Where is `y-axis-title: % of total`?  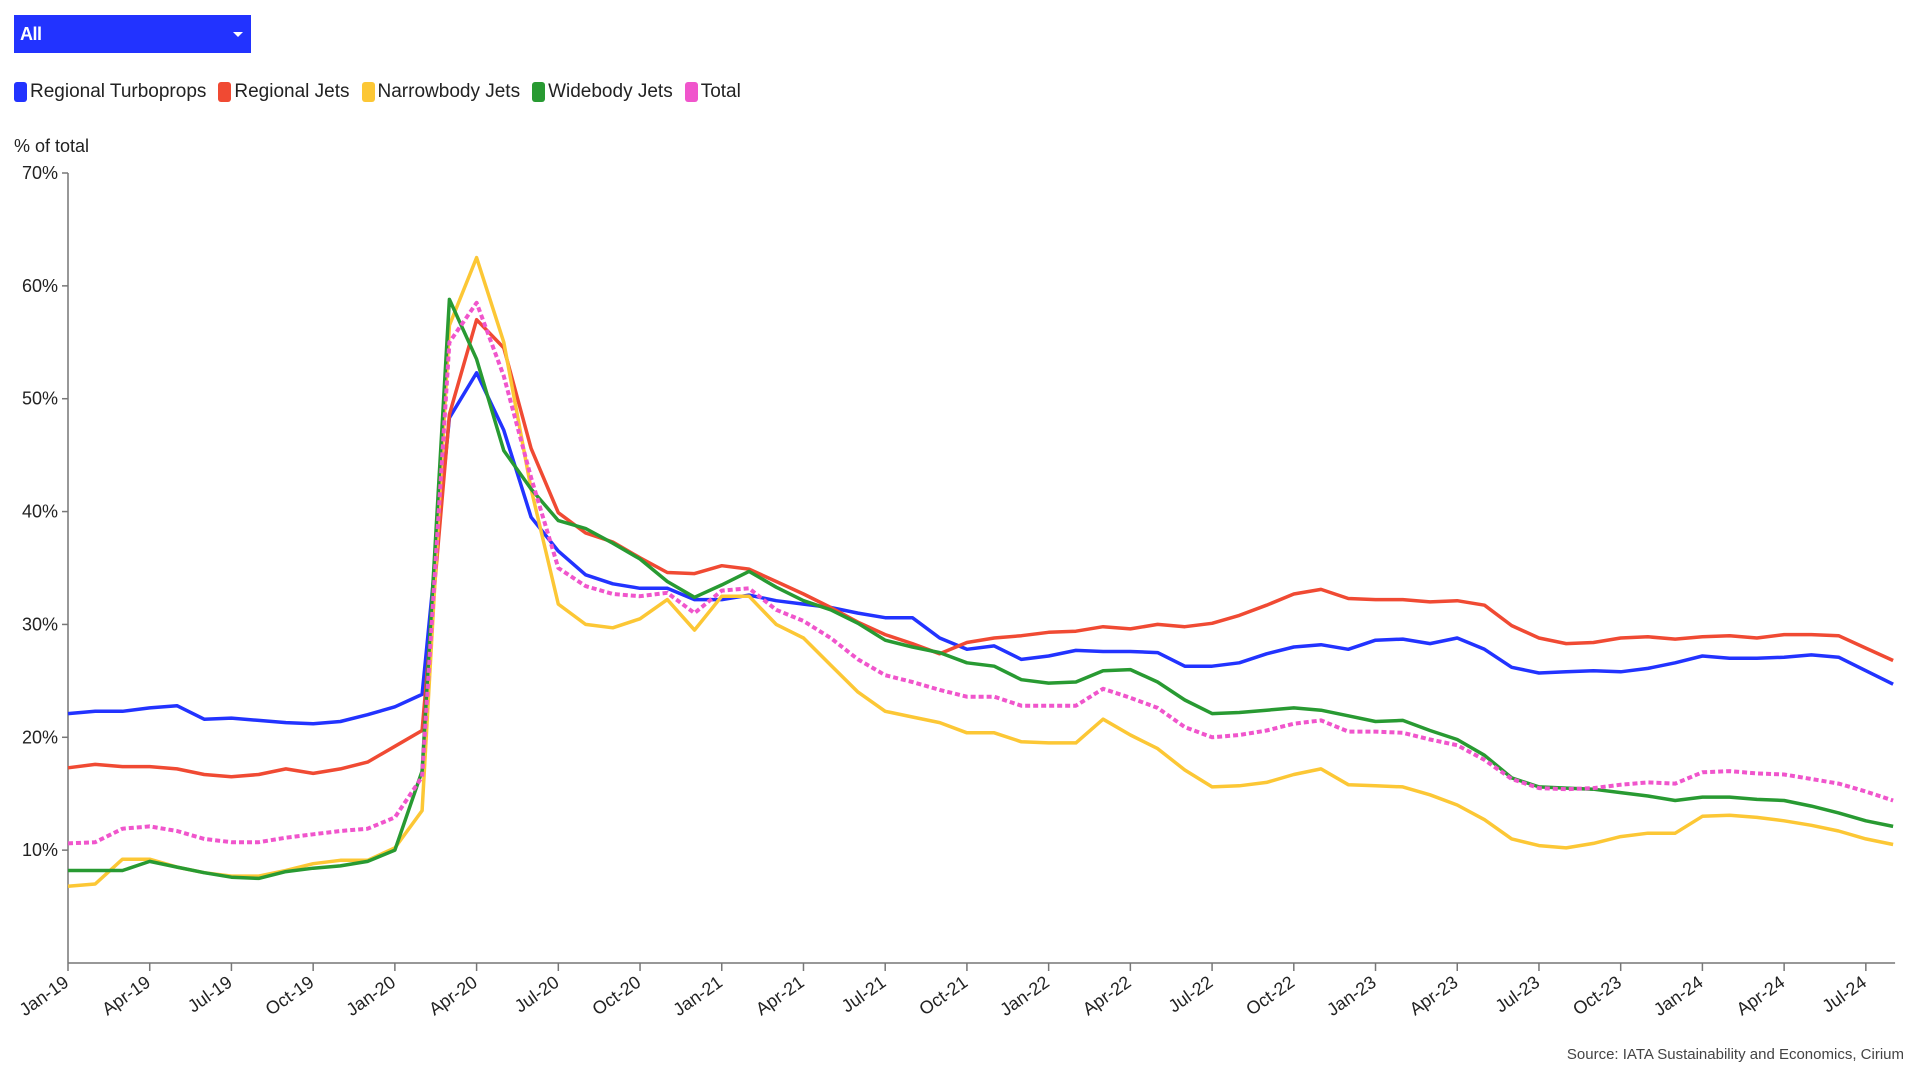 y-axis-title: % of total is located at coordinates (52, 146).